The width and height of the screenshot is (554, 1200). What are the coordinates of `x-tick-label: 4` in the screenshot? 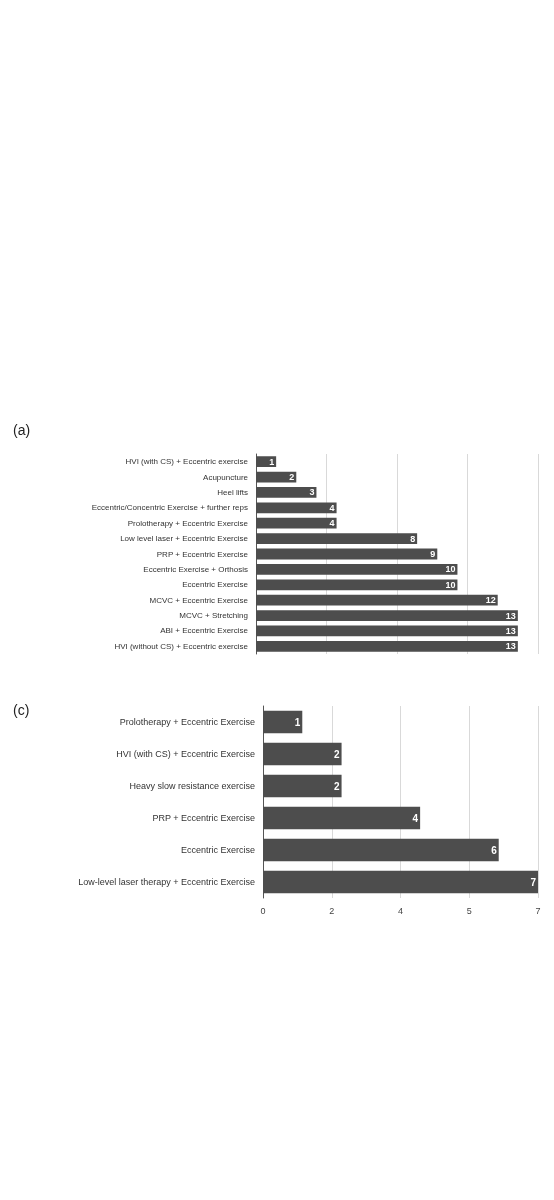 It's located at (400, 910).